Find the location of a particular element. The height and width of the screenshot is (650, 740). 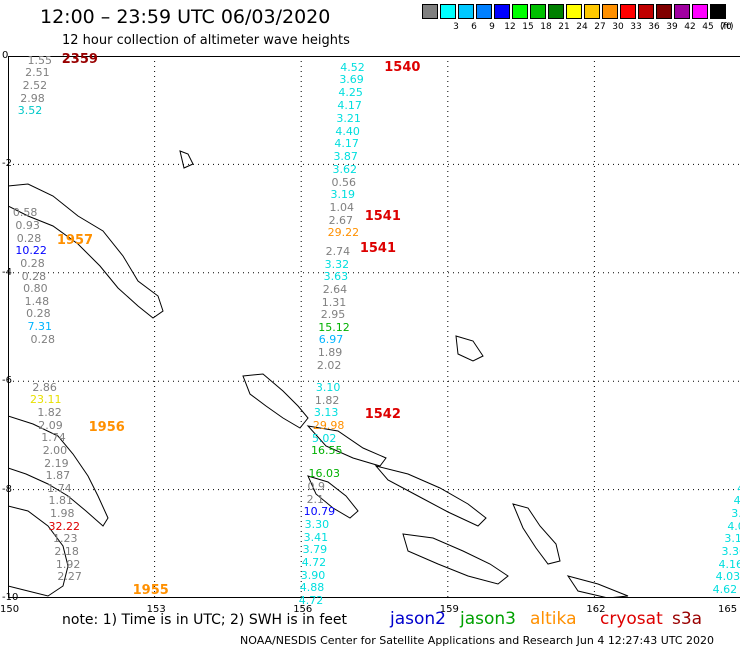

wave-height-label: 4.52 is located at coordinates (352, 67).